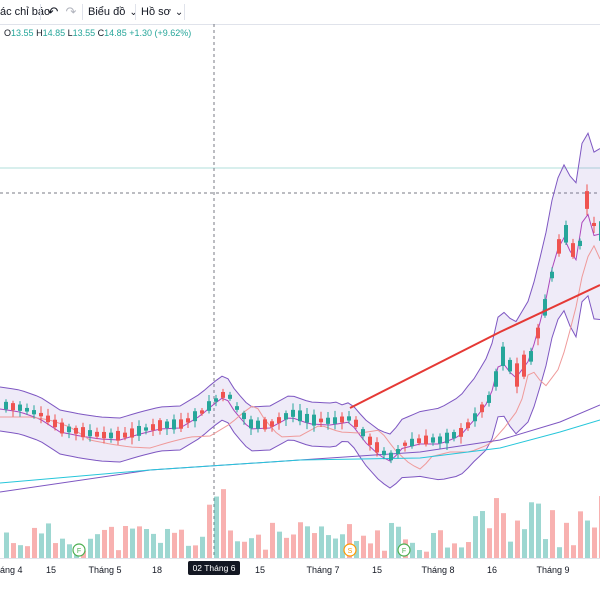 This screenshot has height=600, width=600. What do you see at coordinates (22, 33) in the screenshot?
I see `open-value: 13.55` at bounding box center [22, 33].